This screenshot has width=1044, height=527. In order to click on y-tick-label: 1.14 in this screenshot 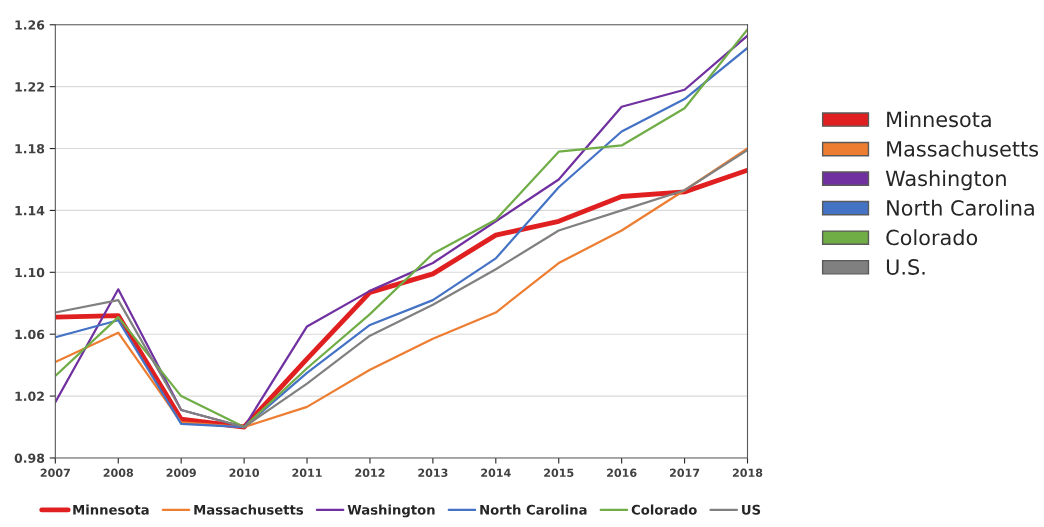, I will do `click(30, 211)`.